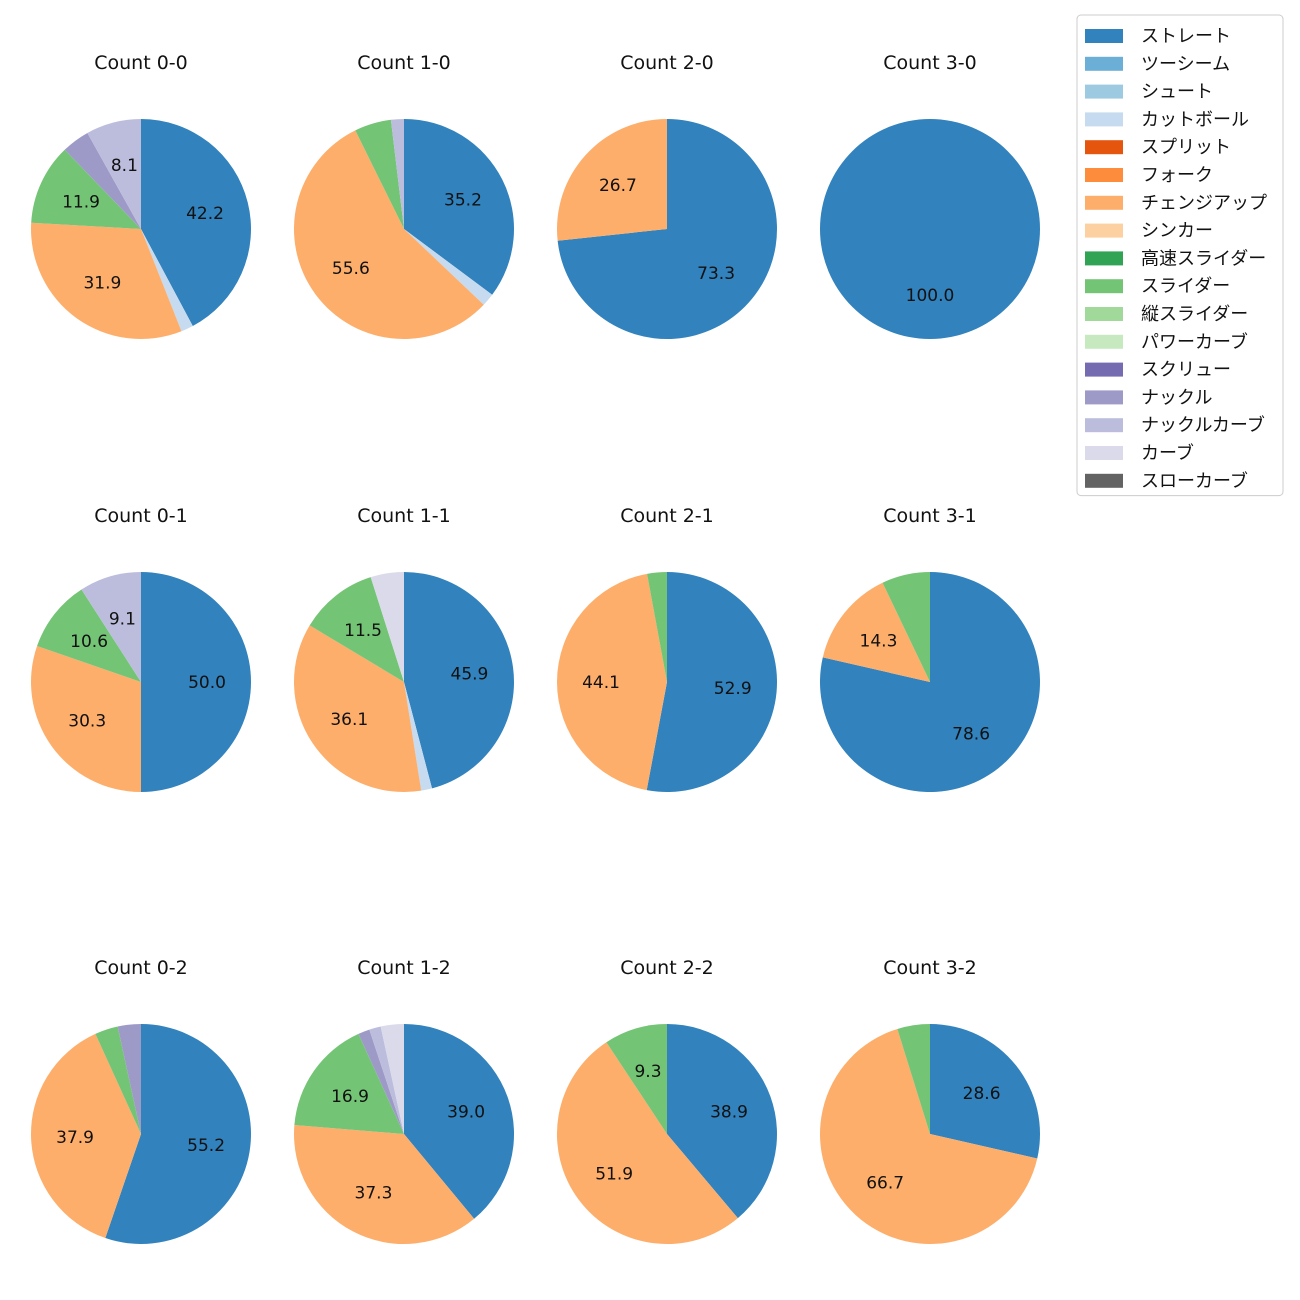 The height and width of the screenshot is (1300, 1300). What do you see at coordinates (392, 1079) in the screenshot?
I see `slice-カーブ` at bounding box center [392, 1079].